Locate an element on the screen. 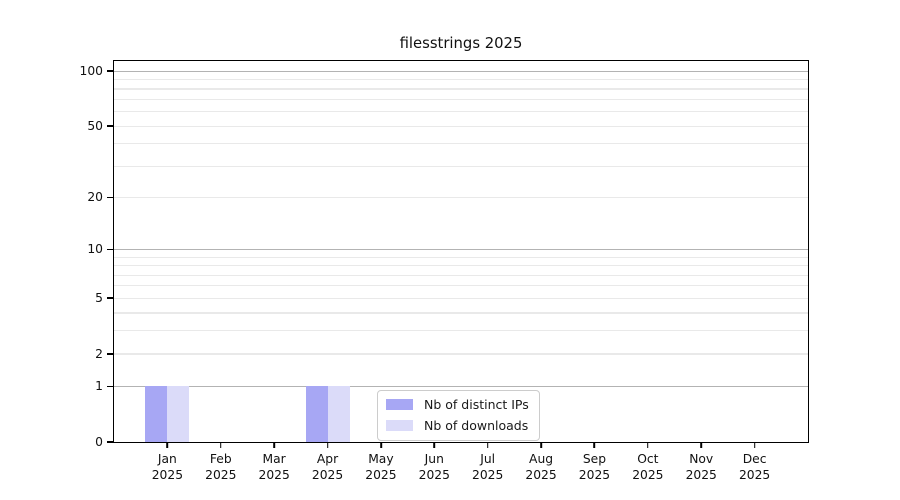 This screenshot has width=900, height=500. x-tick-label: Jan 2025 is located at coordinates (167, 467).